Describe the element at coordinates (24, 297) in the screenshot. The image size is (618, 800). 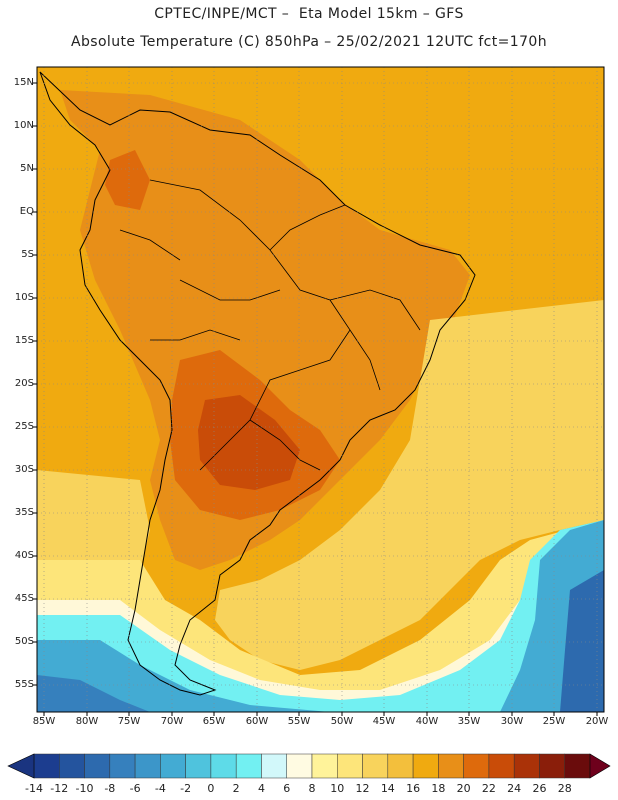
I see `lat-label: 10S` at that location.